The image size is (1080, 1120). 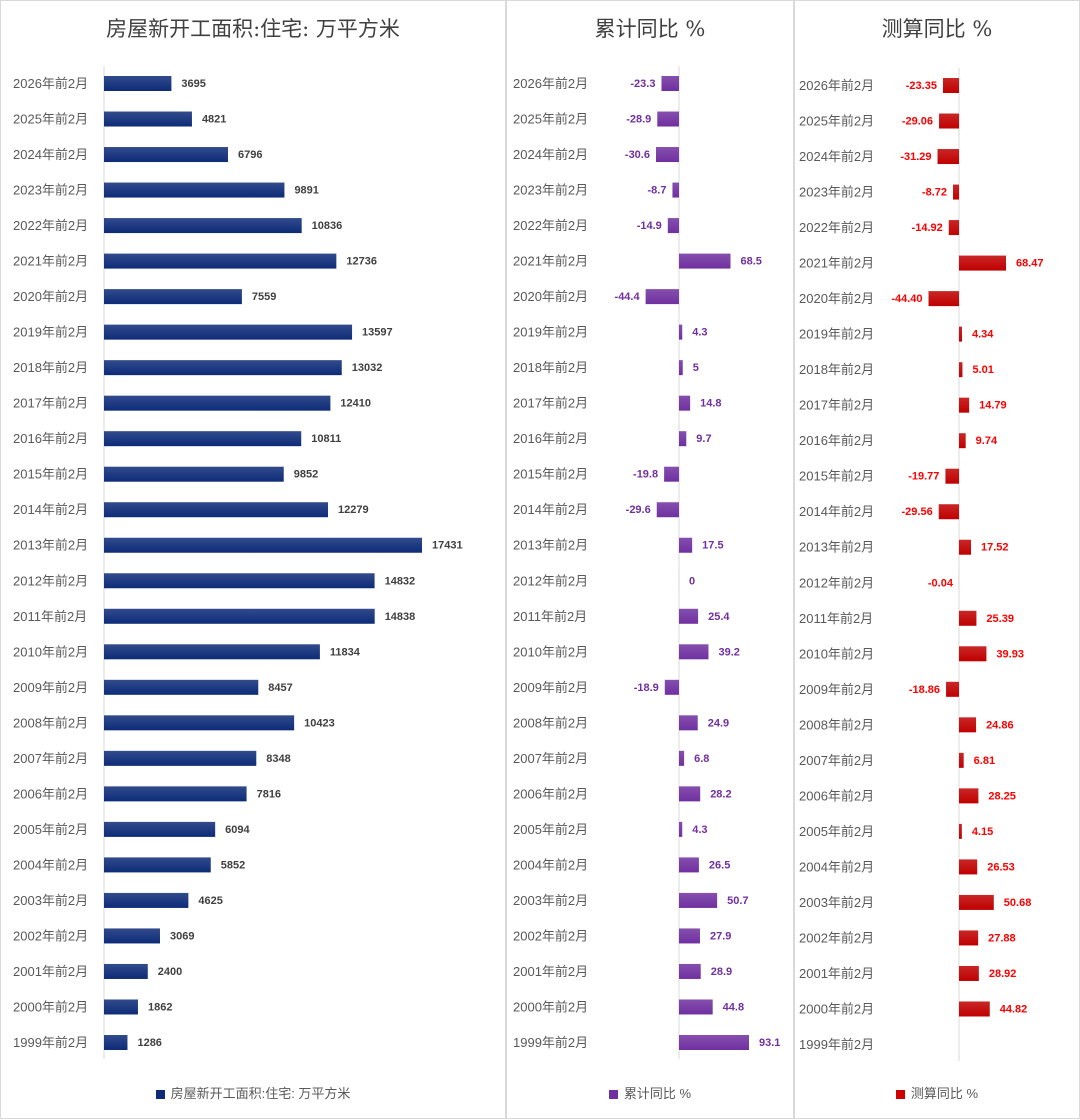 I want to click on category-tick-label: 2013年前2月, so click(x=836, y=547).